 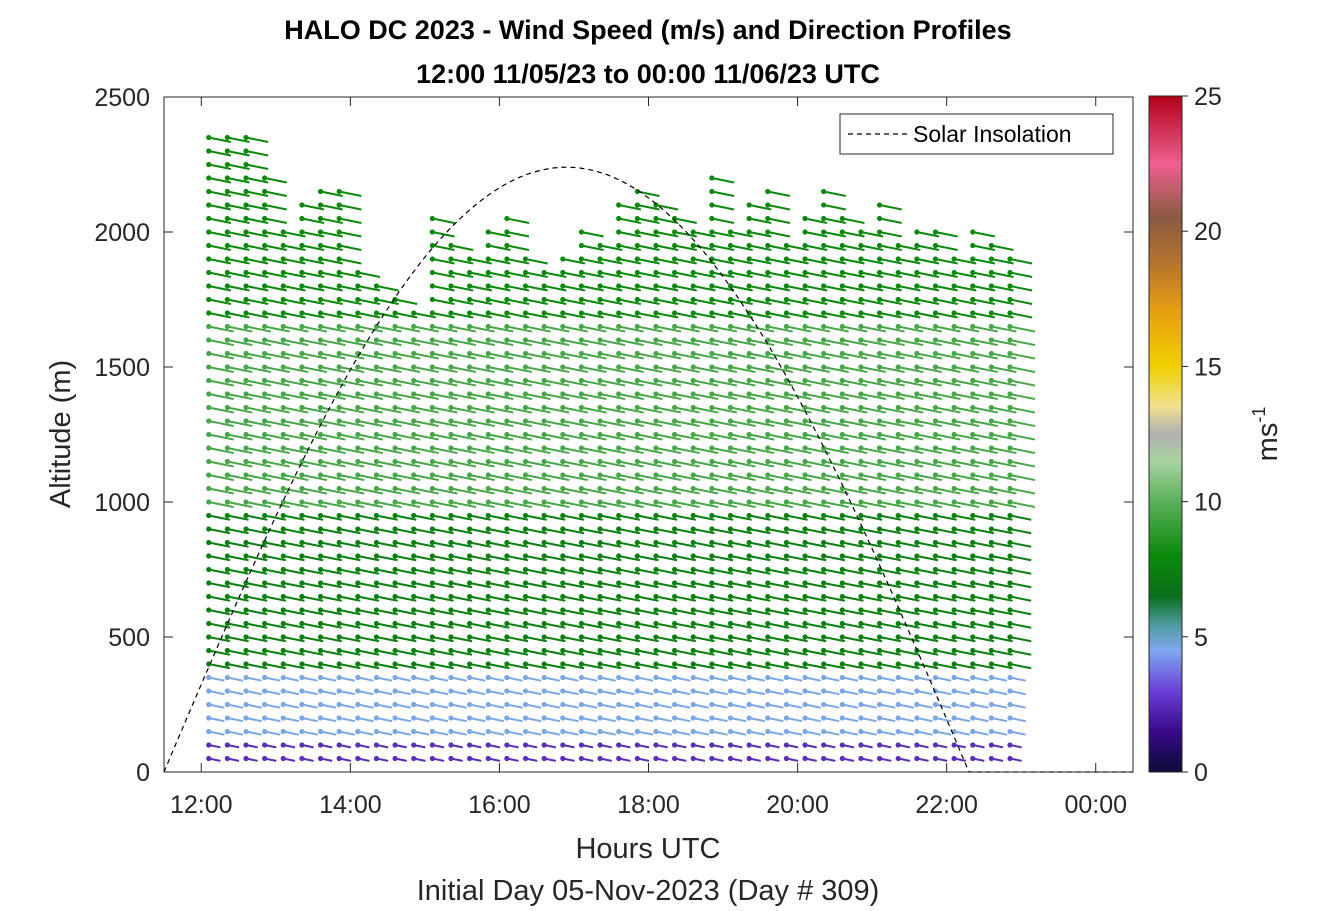 What do you see at coordinates (1201, 638) in the screenshot?
I see `colorbar-tick-label: 5` at bounding box center [1201, 638].